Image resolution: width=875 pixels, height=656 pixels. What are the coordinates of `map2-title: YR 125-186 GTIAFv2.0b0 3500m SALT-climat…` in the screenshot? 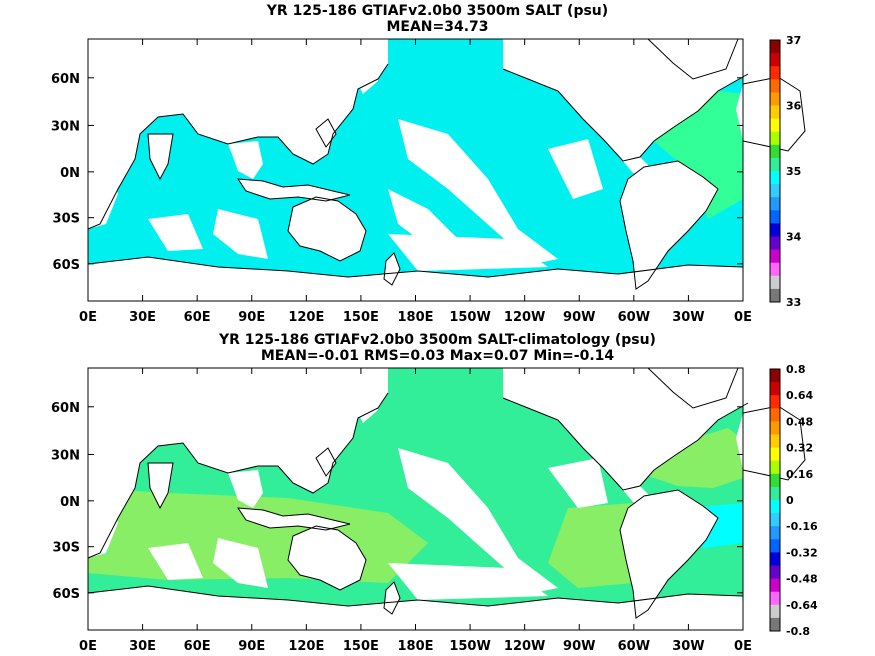 It's located at (437, 348).